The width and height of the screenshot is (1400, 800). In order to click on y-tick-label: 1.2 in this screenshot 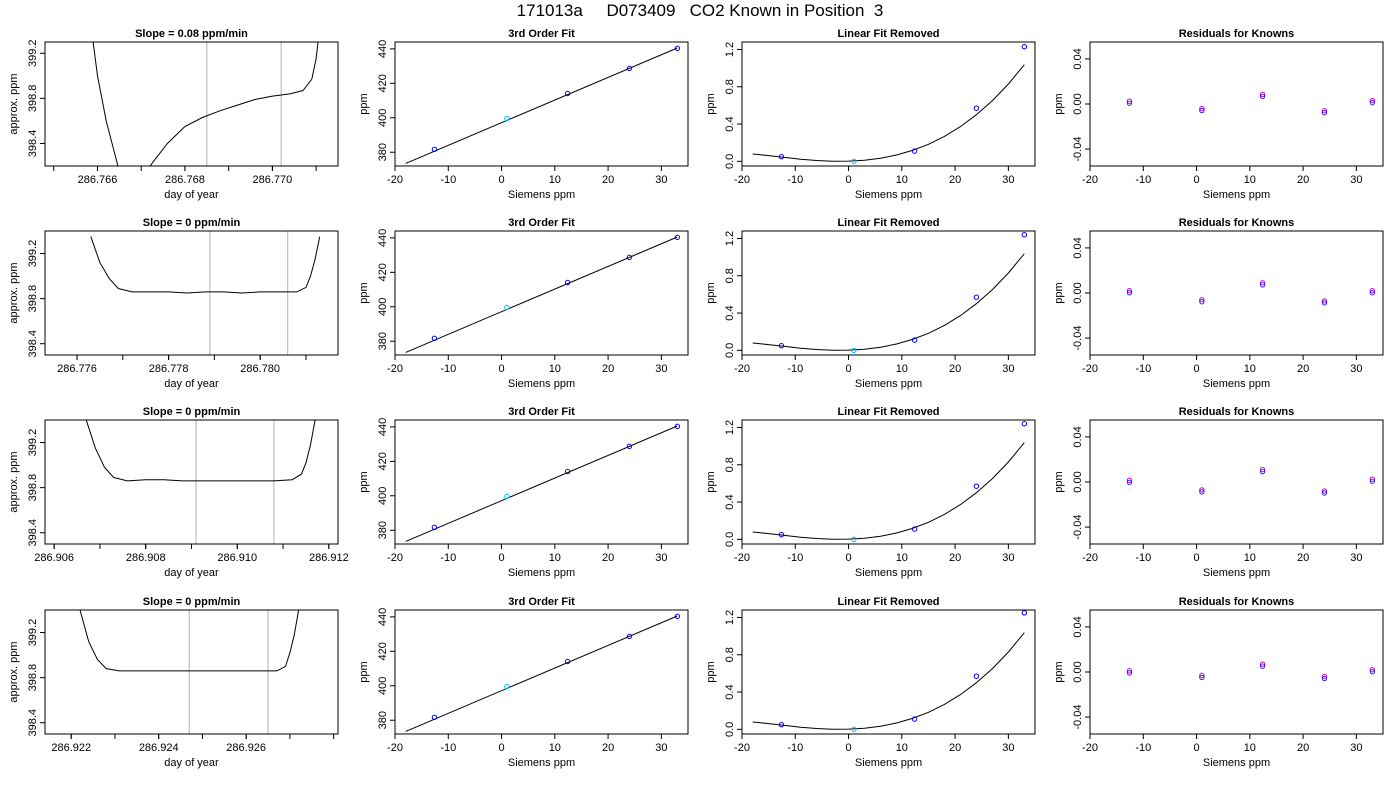, I will do `click(730, 49)`.